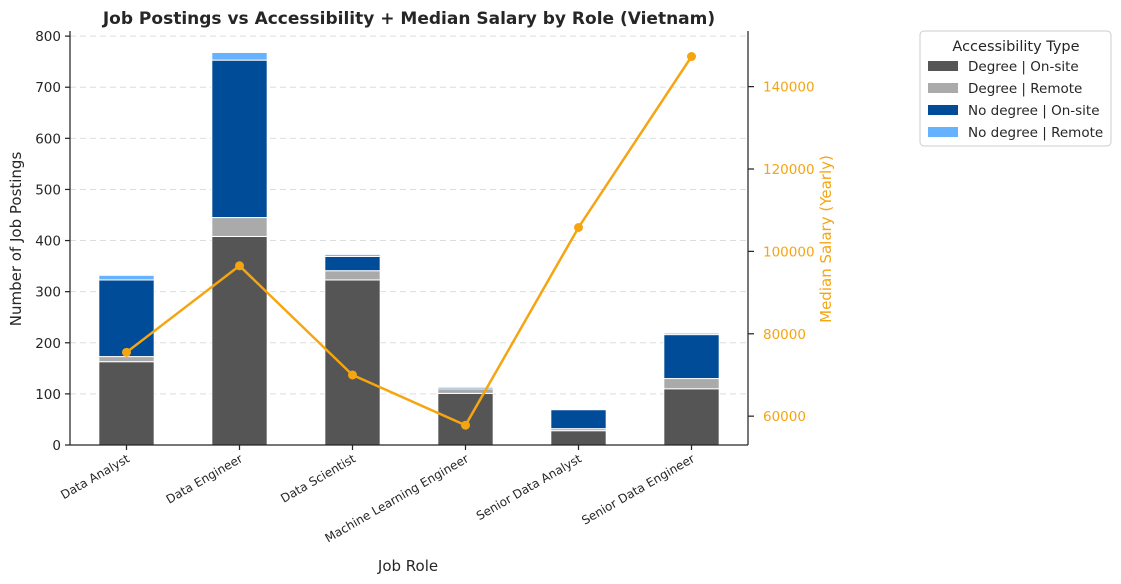  I want to click on y-tick-label: 0, so click(56, 446).